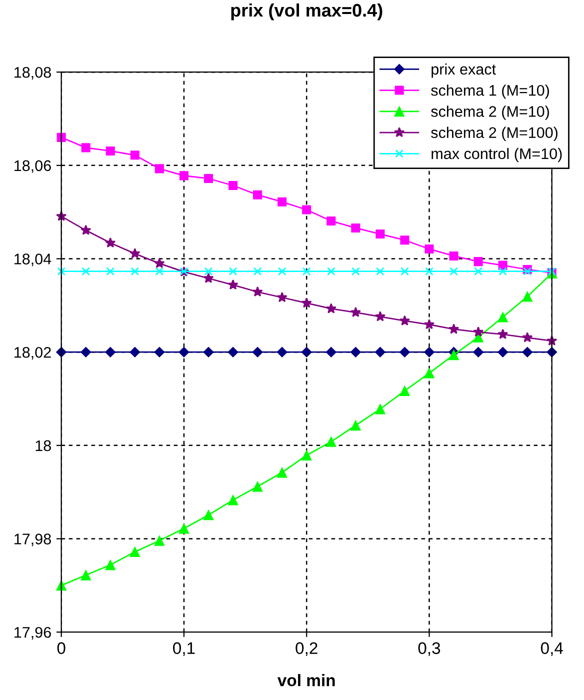  I want to click on legend-label: schema 2 (M=10), so click(490, 113).